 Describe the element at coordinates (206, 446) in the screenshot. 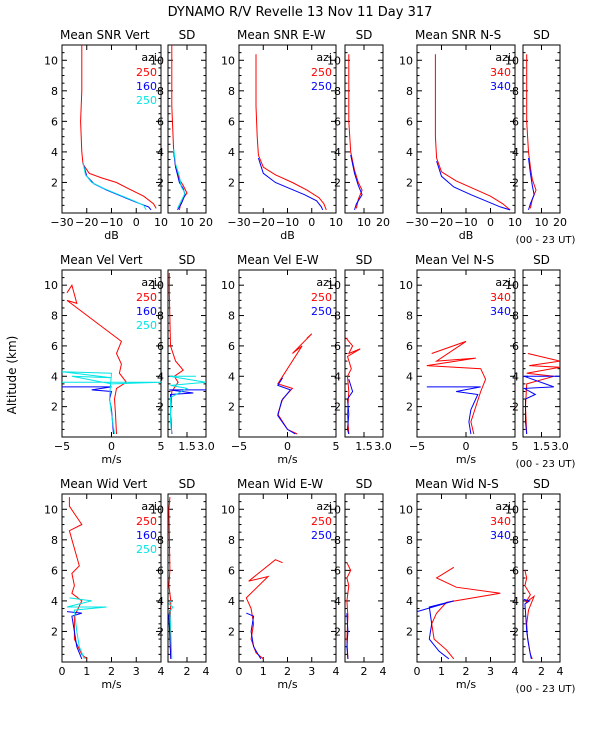

I see `x-tick-label: 3.0` at that location.